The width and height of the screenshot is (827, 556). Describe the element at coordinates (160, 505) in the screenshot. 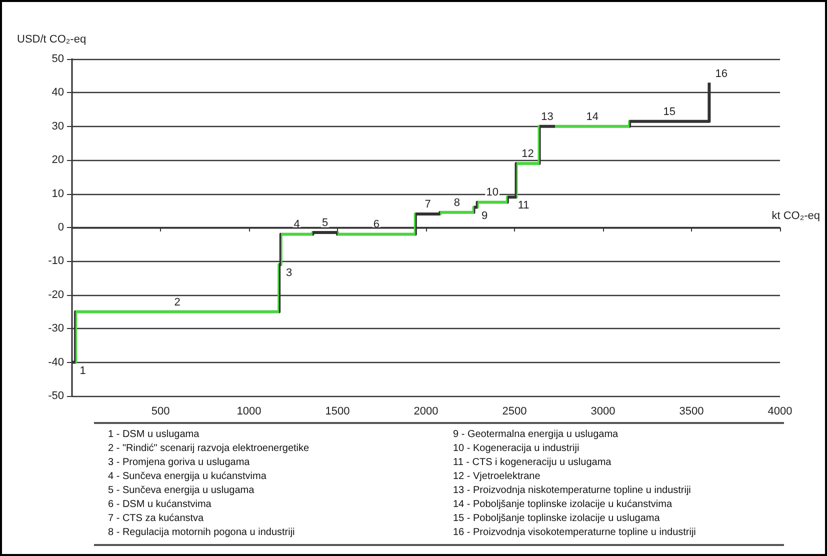

I see `text: 6 - DSM u kućanstvima` at that location.